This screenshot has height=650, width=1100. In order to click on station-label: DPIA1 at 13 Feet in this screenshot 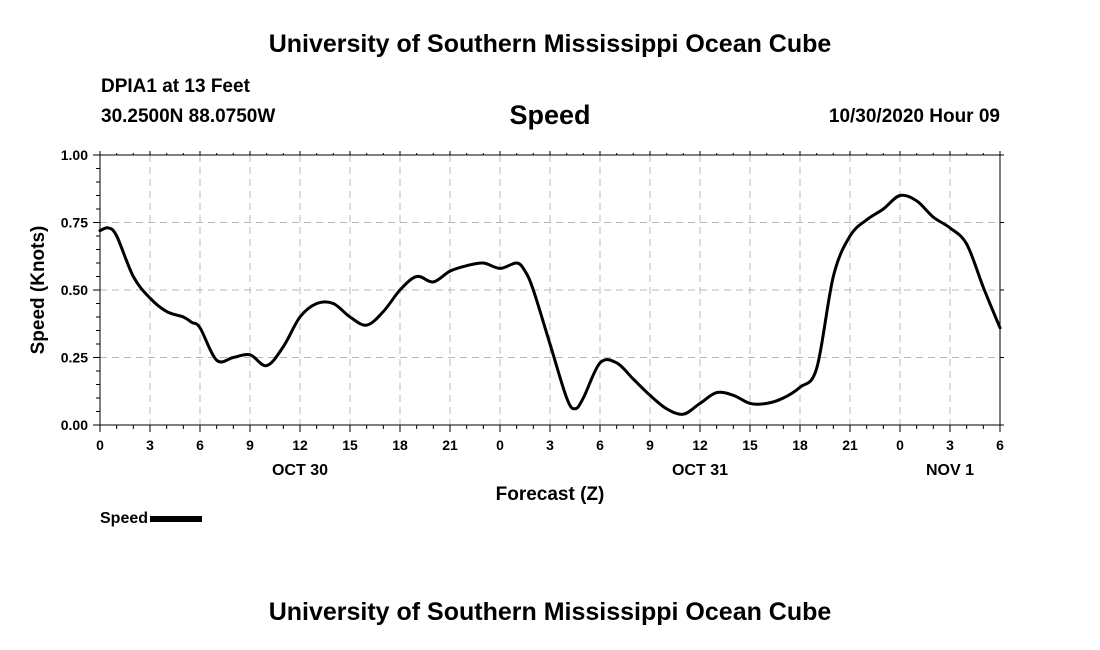, I will do `click(175, 86)`.